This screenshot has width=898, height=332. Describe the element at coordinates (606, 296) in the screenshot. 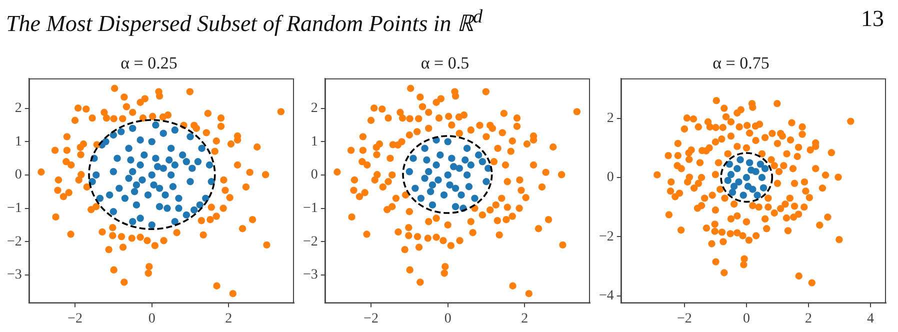

I see `y-tick-label: −4` at that location.